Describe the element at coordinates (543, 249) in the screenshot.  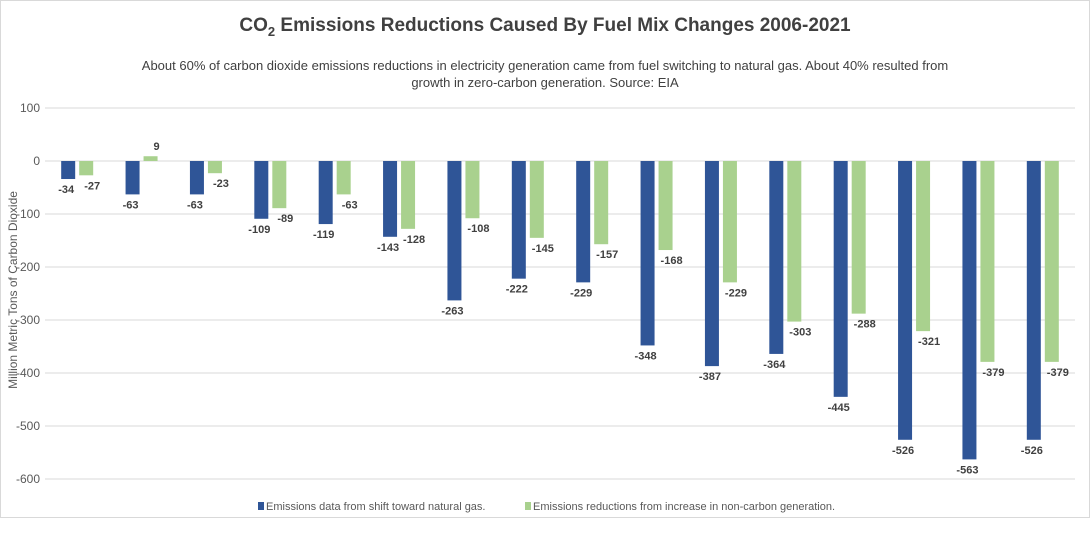
I see `data-label: -145` at that location.